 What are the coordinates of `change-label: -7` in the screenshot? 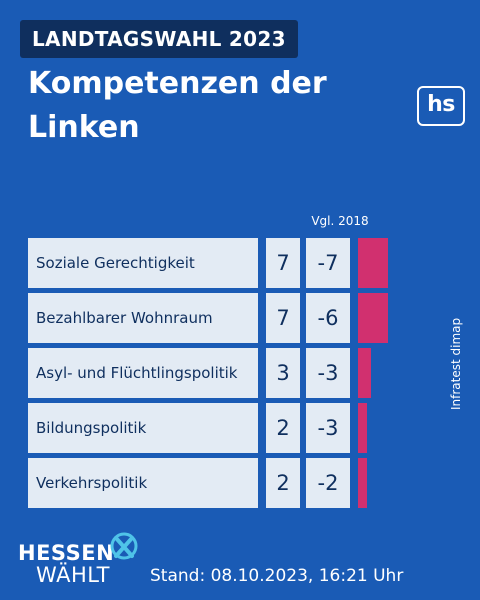 It's located at (328, 263).